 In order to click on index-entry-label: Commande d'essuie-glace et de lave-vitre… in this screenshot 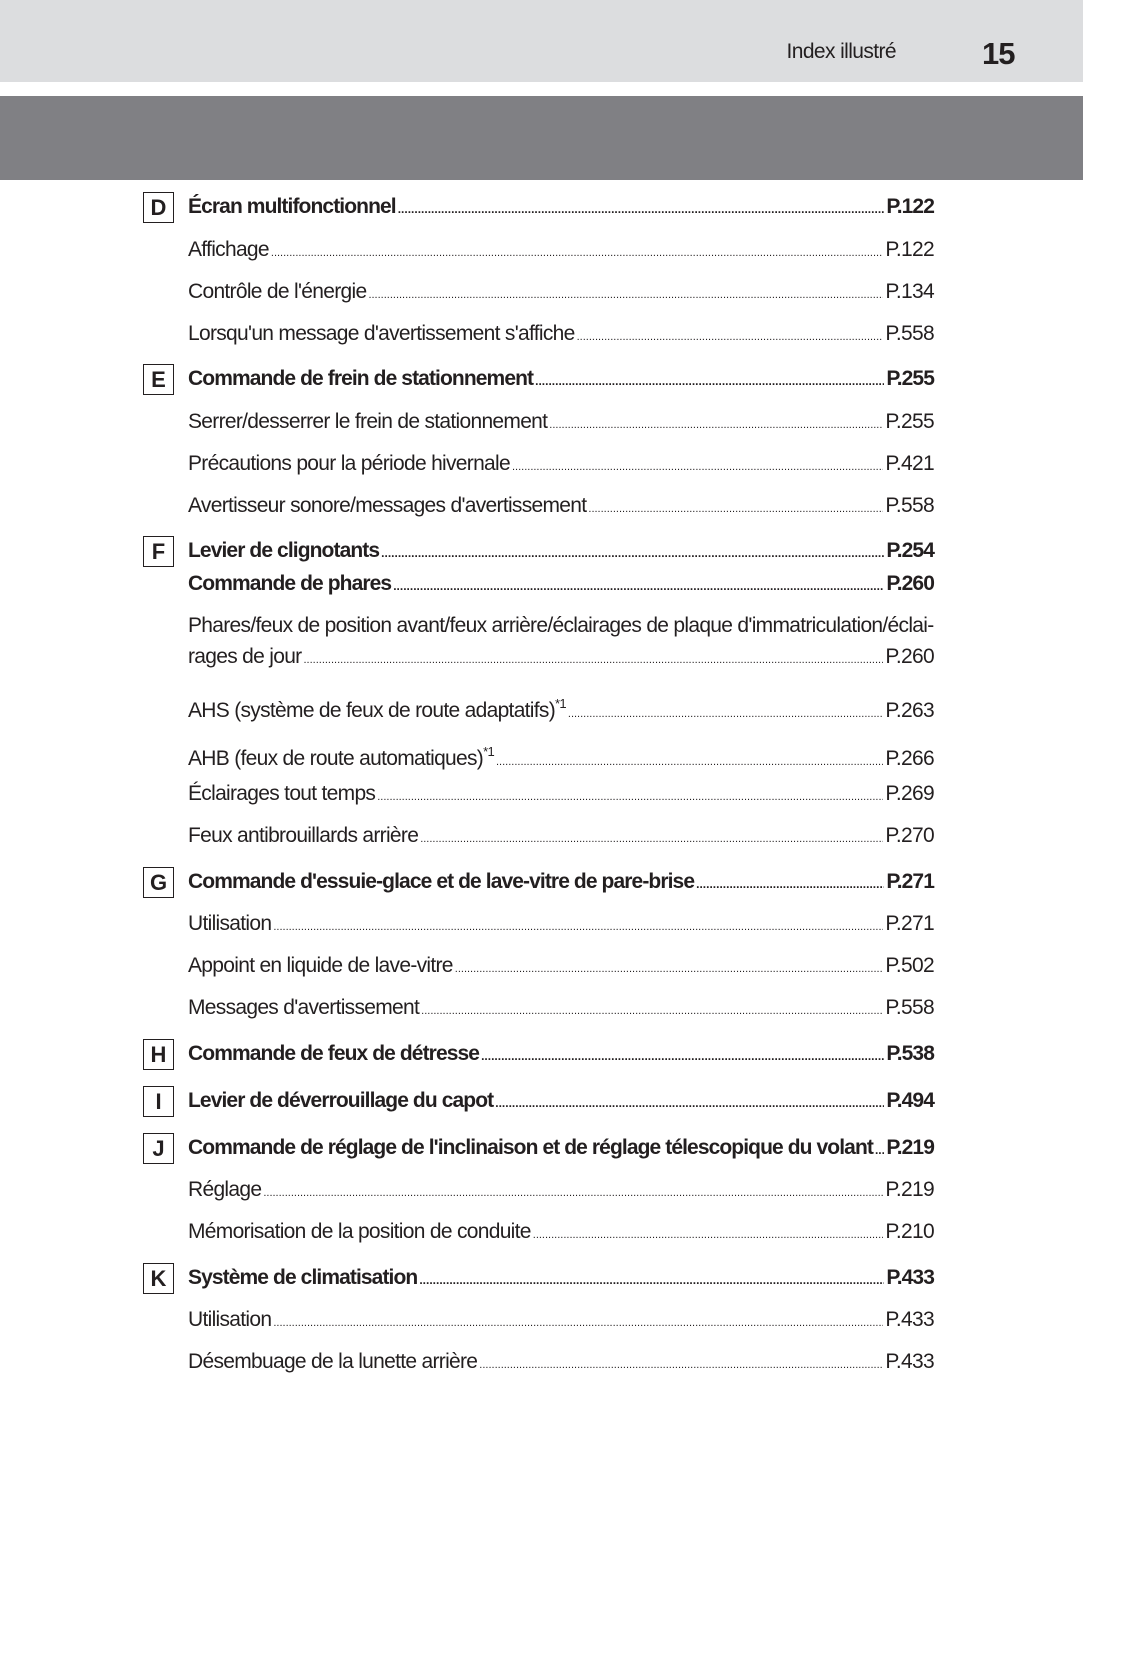, I will do `click(441, 882)`.